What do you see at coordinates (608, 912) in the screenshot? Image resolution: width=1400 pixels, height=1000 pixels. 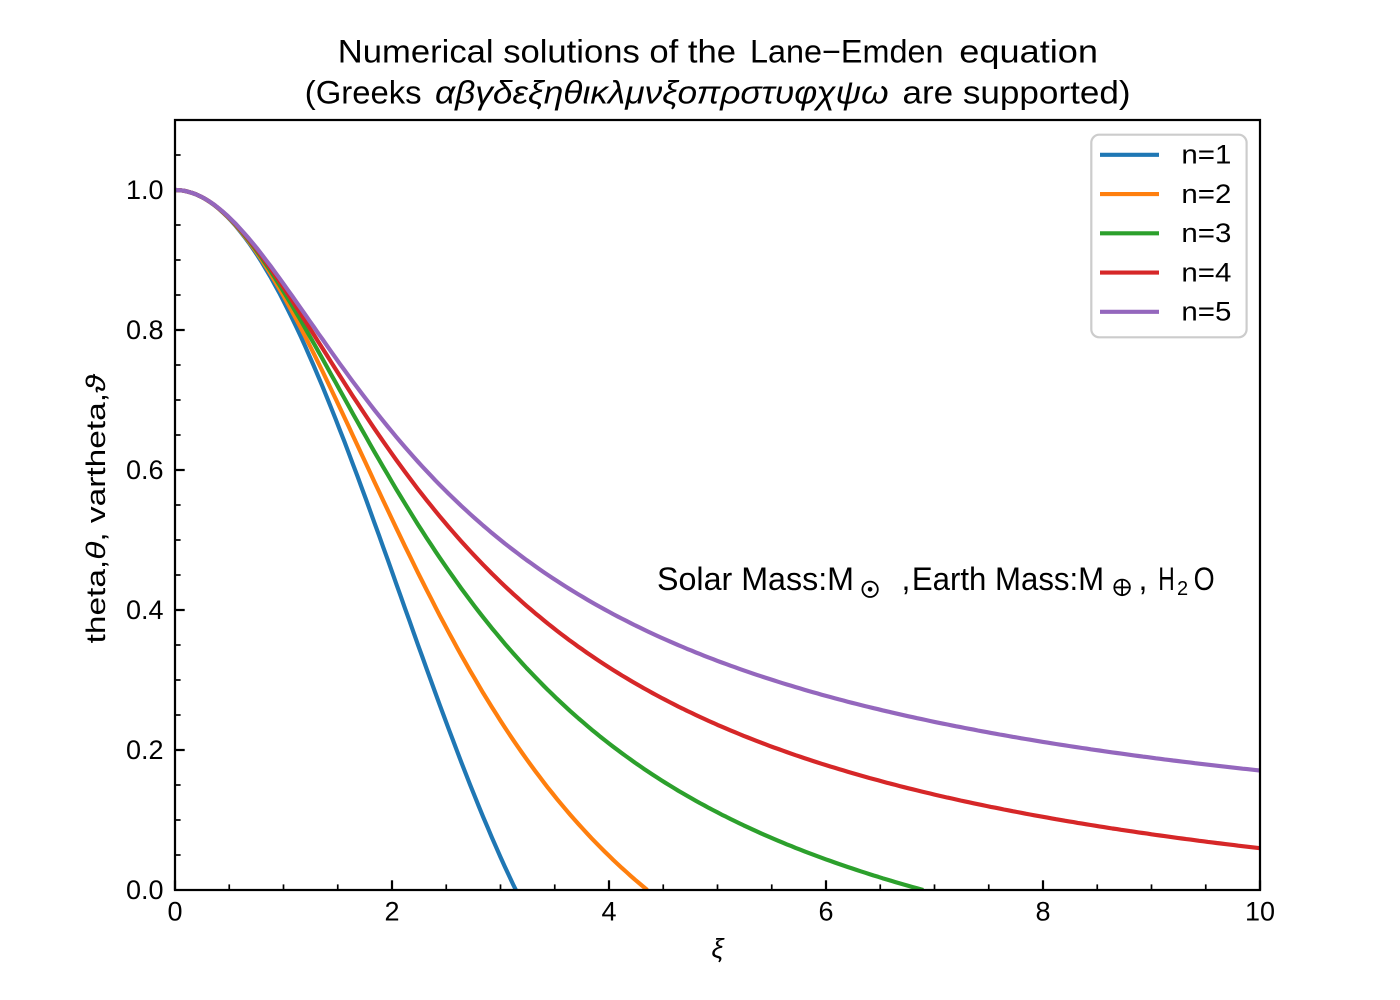 I see `svg-text: 4` at bounding box center [608, 912].